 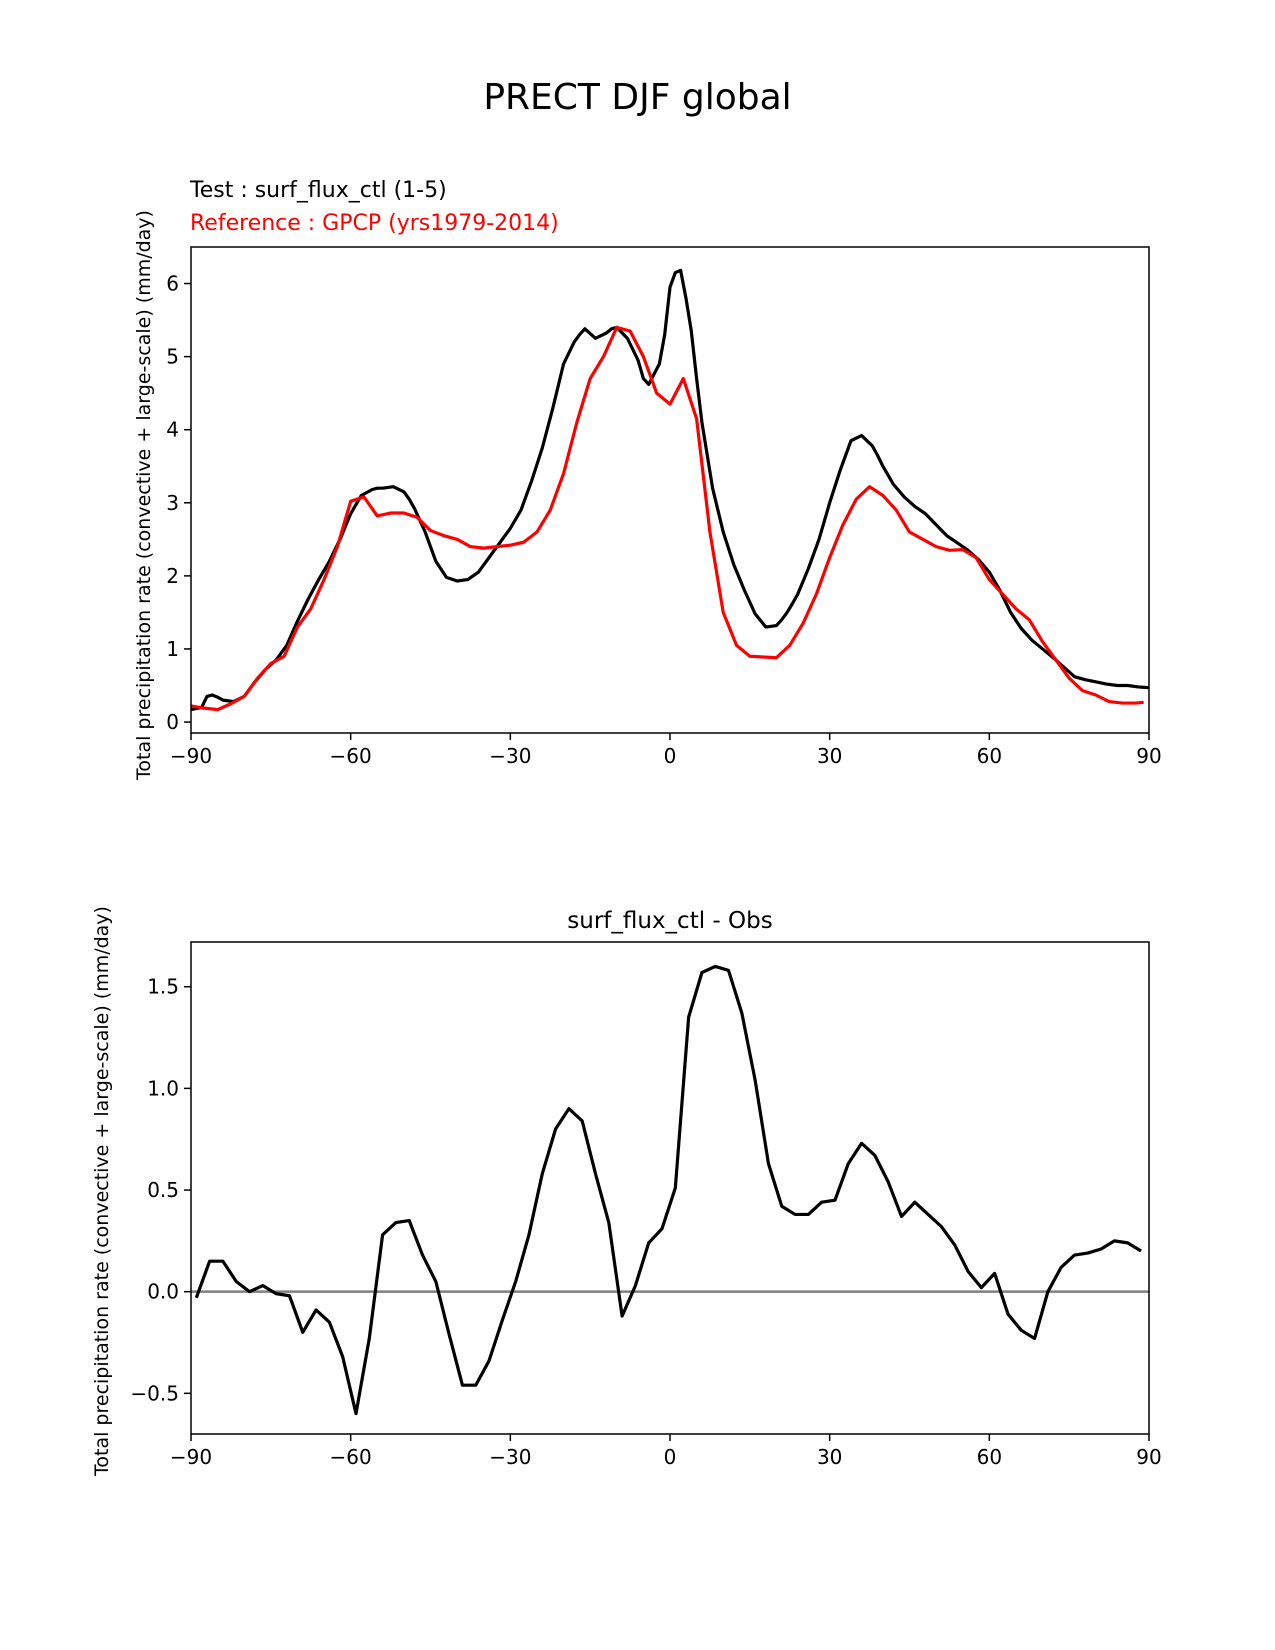 I want to click on test-label: Test : surf_flux_ctl (1-5), so click(x=318, y=190).